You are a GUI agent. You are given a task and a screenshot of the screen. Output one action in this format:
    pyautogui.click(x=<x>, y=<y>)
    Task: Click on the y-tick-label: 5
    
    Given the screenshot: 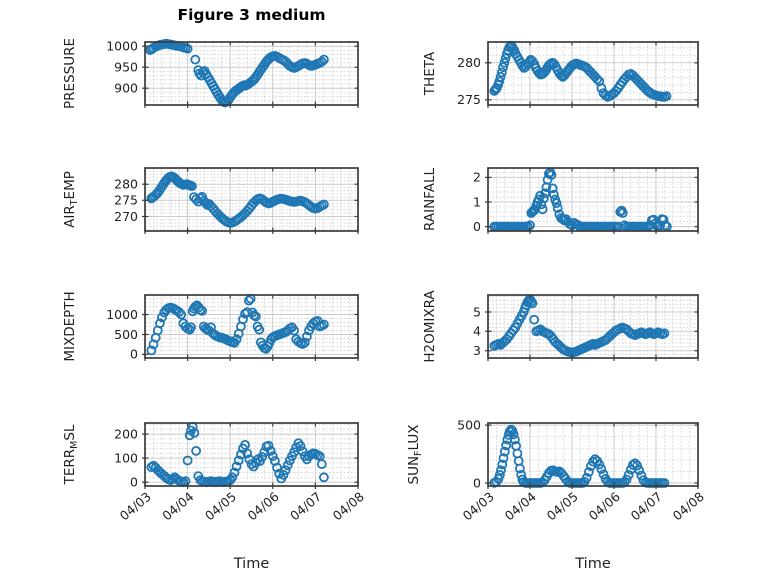 What is the action you would take?
    pyautogui.click(x=477, y=311)
    